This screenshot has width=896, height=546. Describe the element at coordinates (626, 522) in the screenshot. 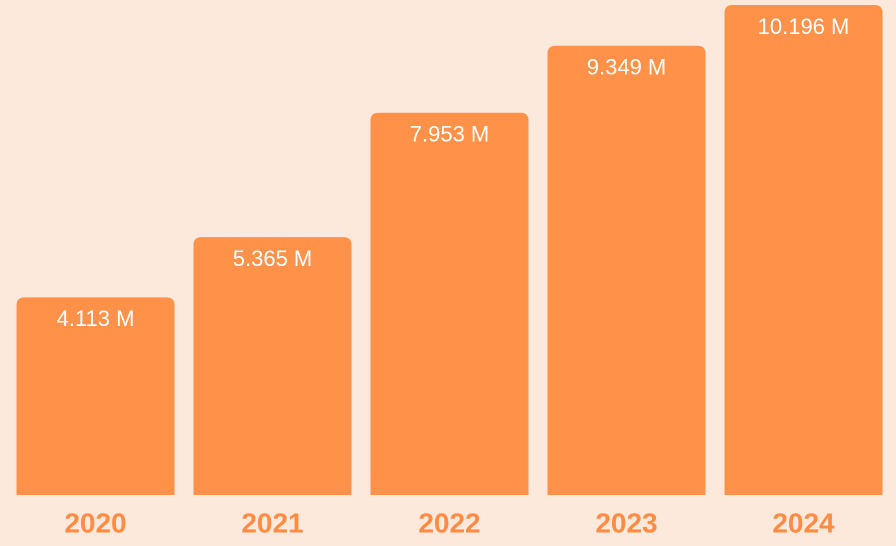

I see `x-tick-label: 2023` at that location.